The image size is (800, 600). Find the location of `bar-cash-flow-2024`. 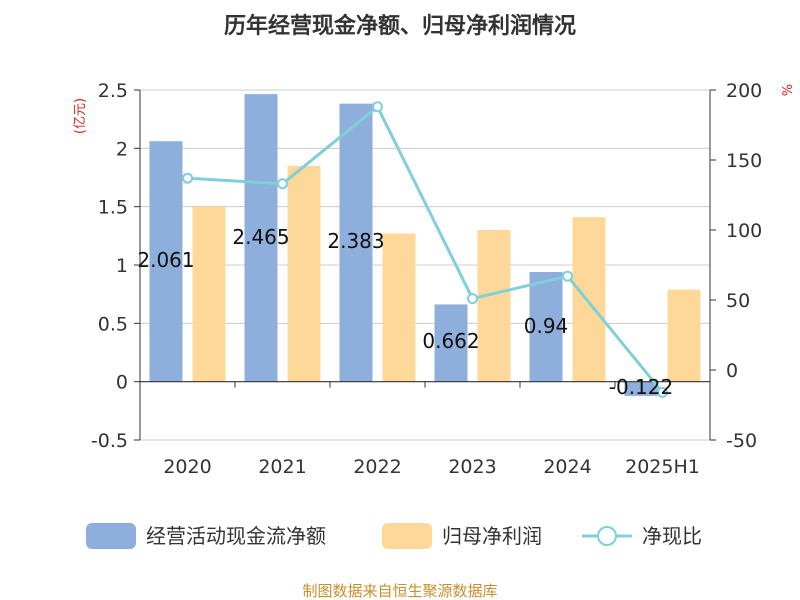

bar-cash-flow-2024 is located at coordinates (546, 327).